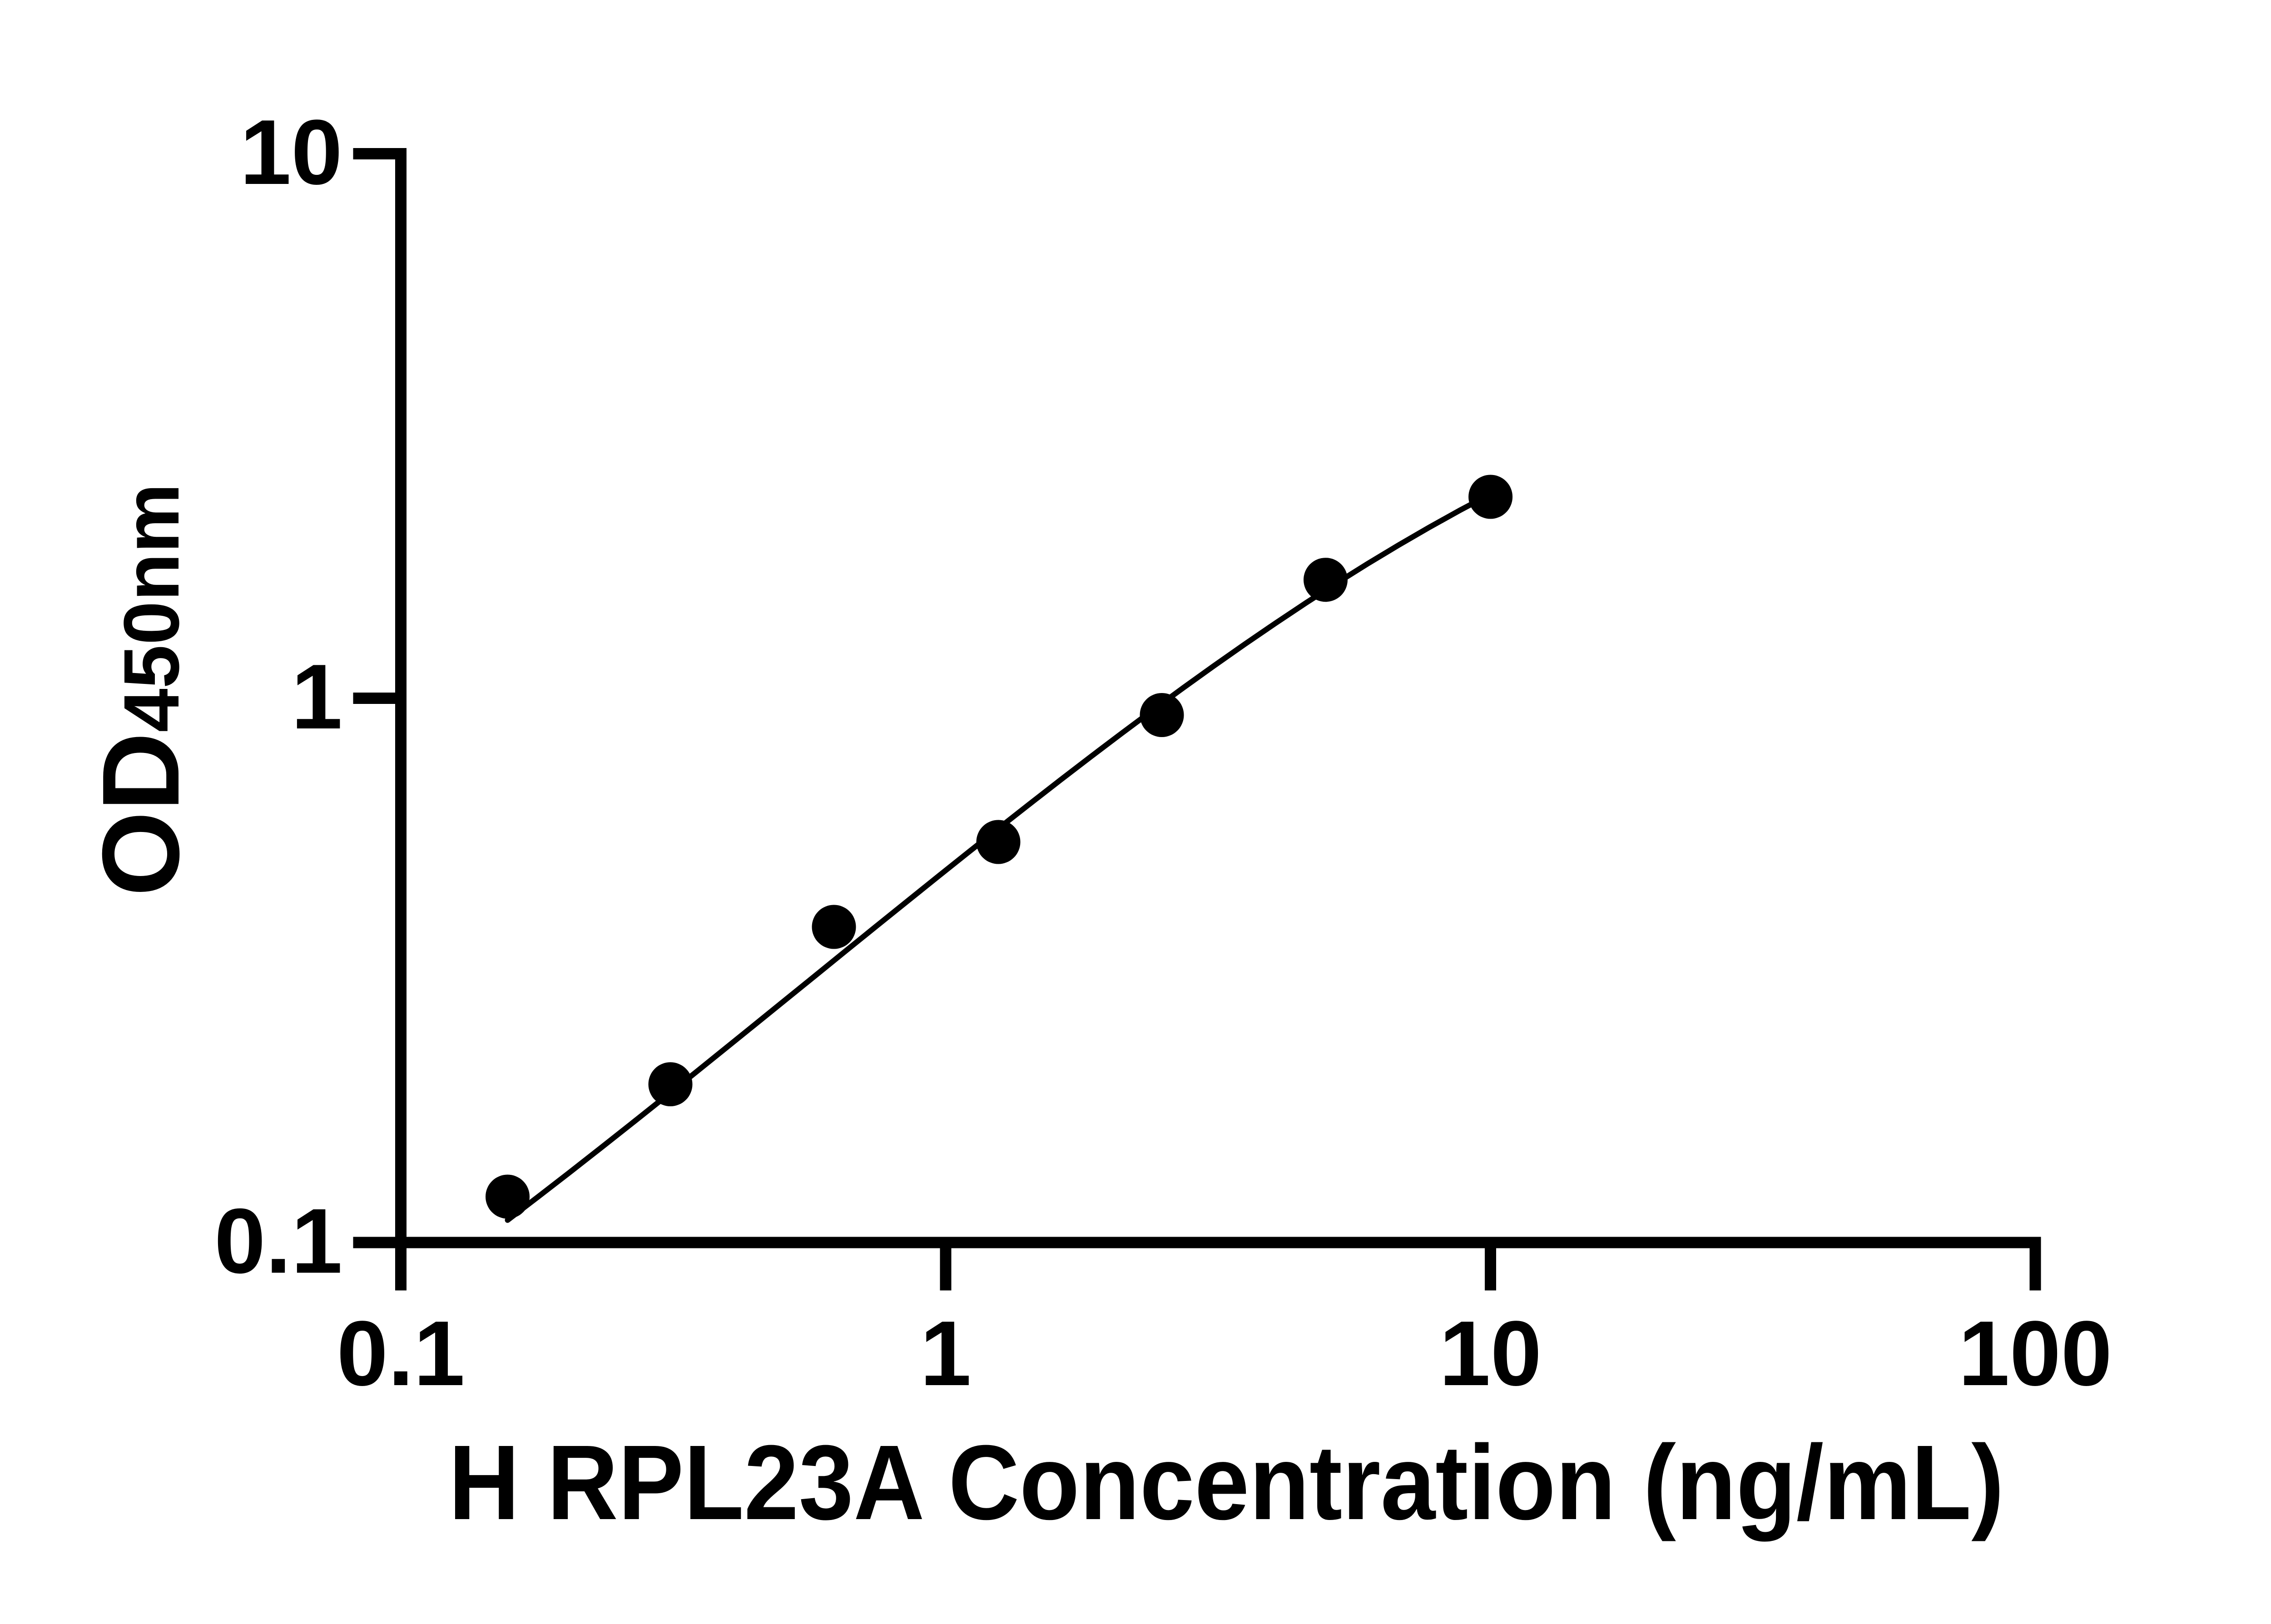  What do you see at coordinates (1226, 1482) in the screenshot?
I see `svg-text: H RPL23A Concentration (ng/mL)` at bounding box center [1226, 1482].